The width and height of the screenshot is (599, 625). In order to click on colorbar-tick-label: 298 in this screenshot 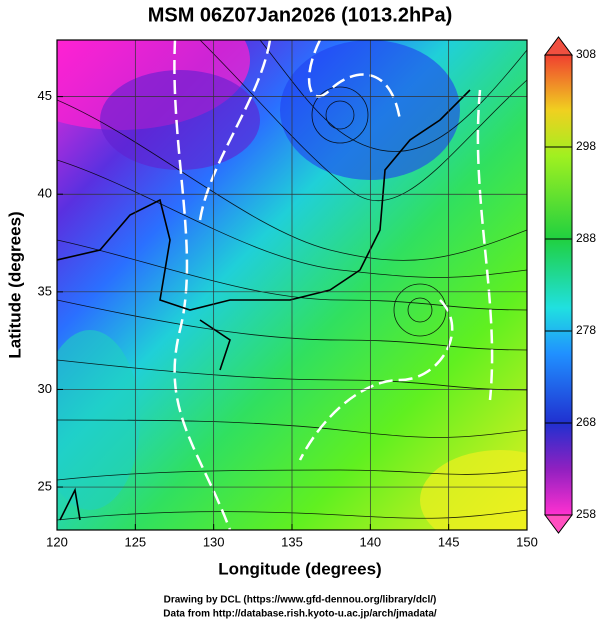, I will do `click(586, 146)`.